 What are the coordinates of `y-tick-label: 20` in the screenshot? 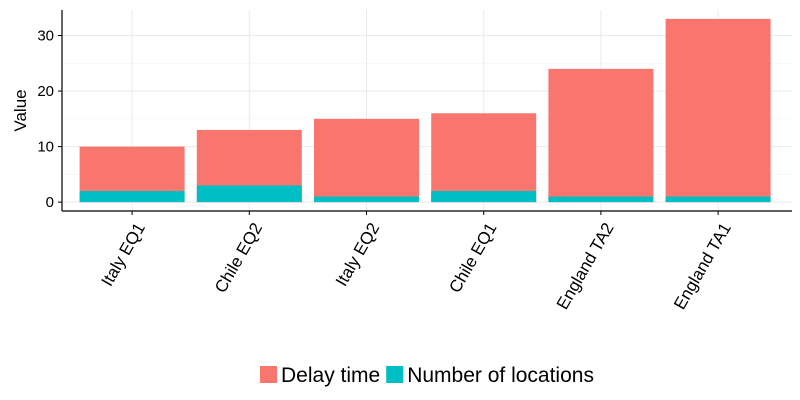 It's located at (45, 91).